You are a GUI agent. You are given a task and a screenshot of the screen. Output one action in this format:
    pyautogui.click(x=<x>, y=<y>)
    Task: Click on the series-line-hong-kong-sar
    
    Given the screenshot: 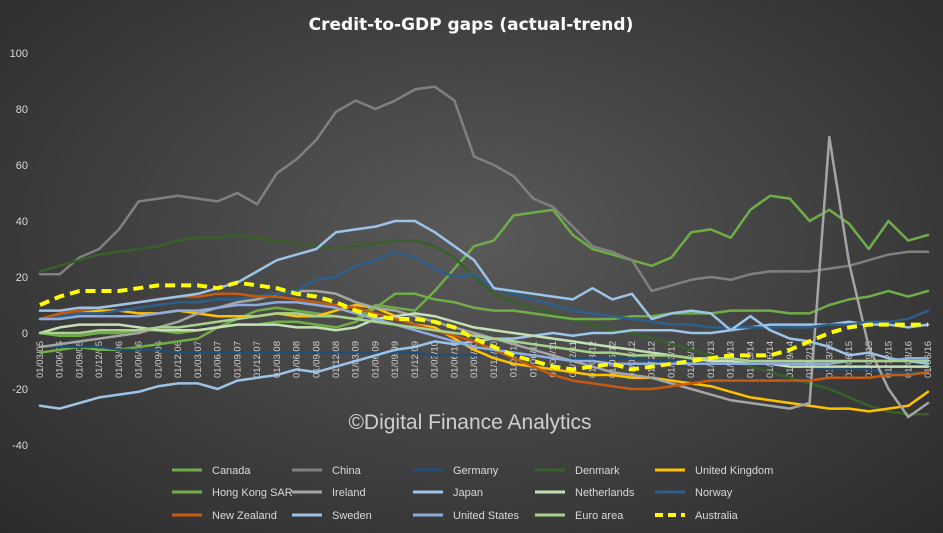 What is the action you would take?
    pyautogui.click(x=484, y=313)
    